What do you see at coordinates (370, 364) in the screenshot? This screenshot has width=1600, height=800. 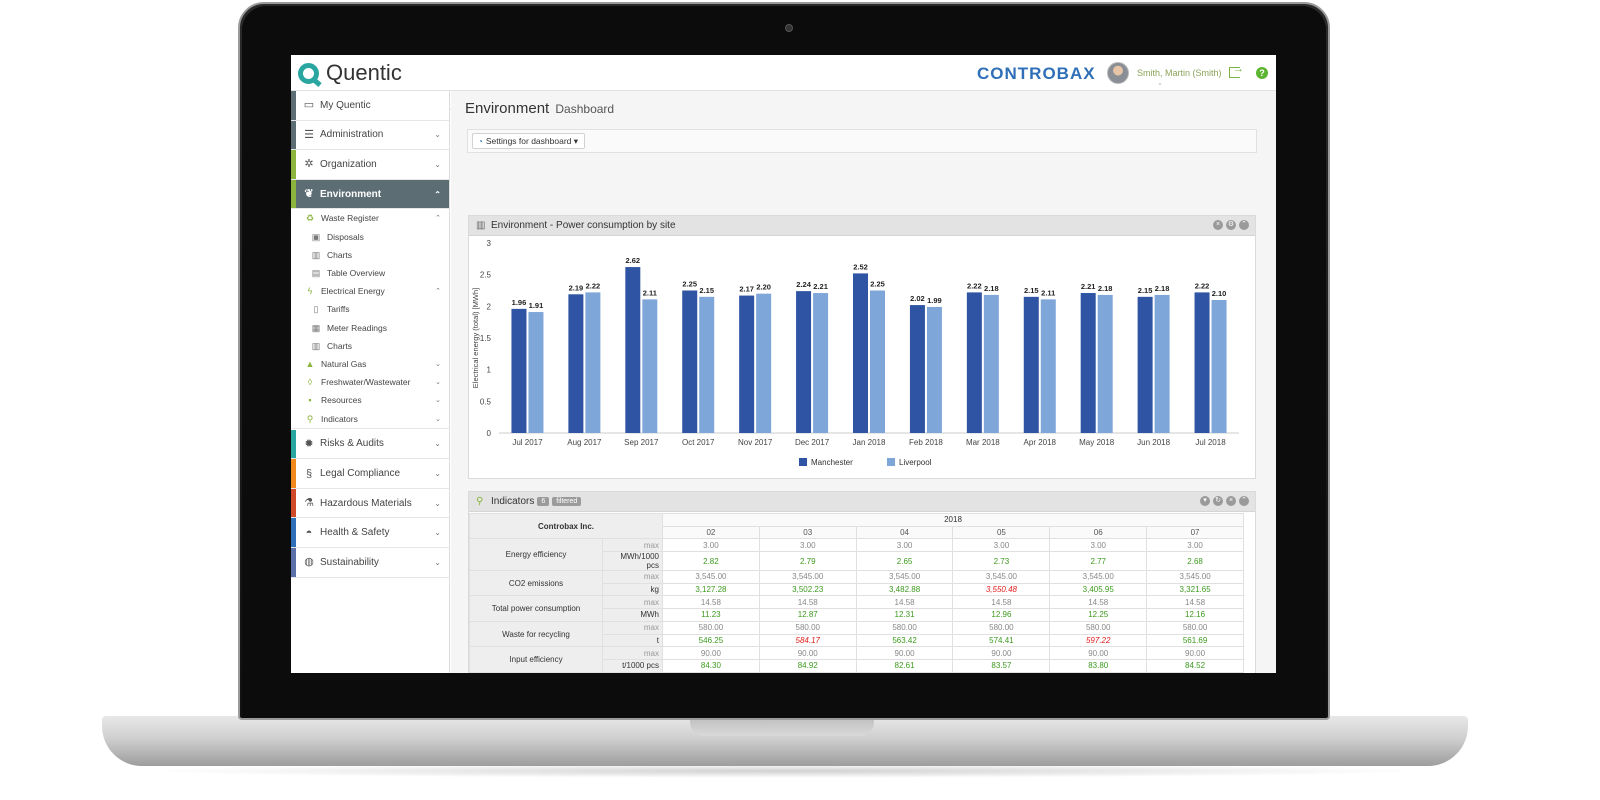 I see `sidebar-subitem-natural-gas: ▲ Natural Gas ⌄` at bounding box center [370, 364].